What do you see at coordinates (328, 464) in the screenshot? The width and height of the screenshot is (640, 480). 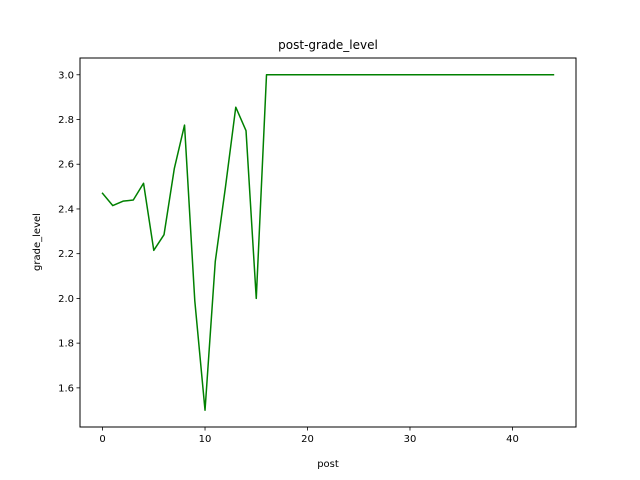 I see `x-axis-label: post` at bounding box center [328, 464].